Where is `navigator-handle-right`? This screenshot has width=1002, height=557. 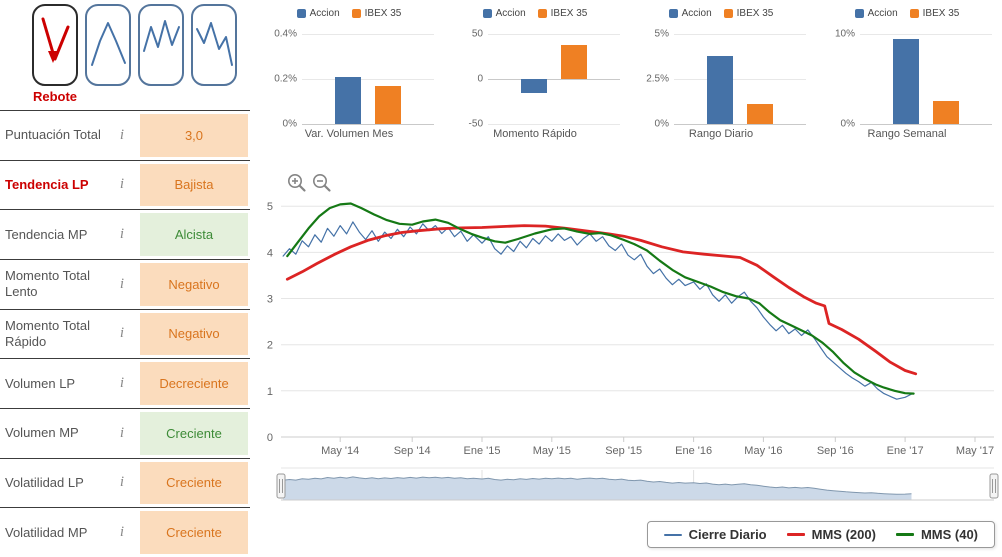
navigator-handle-right is located at coordinates (994, 486).